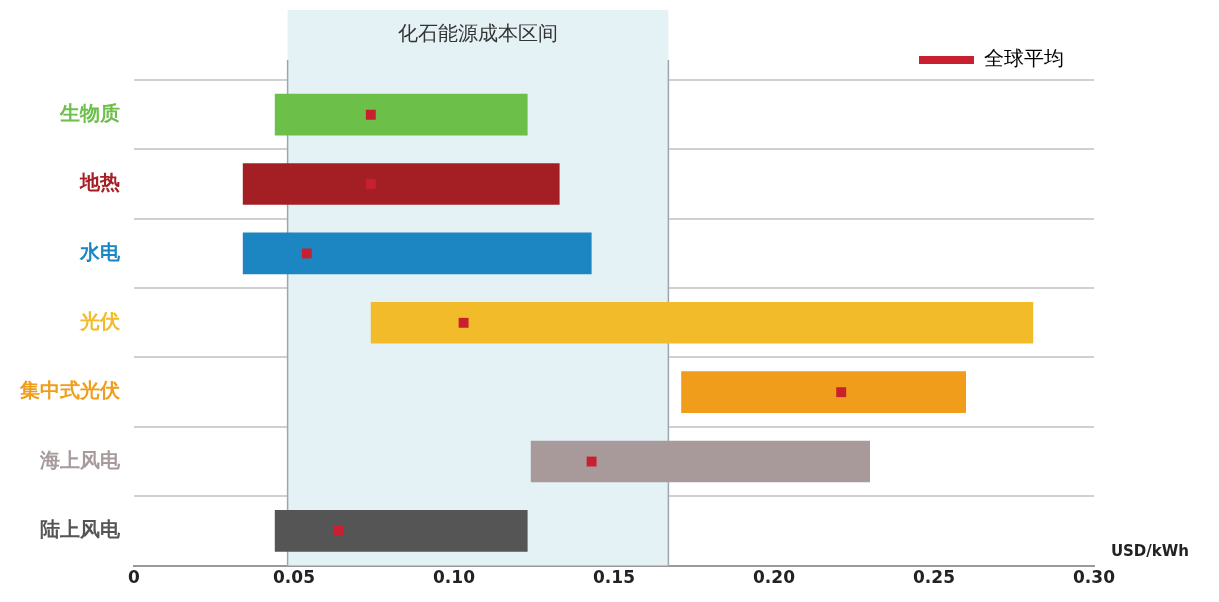  I want to click on x-tick-label: 0.05, so click(294, 577).